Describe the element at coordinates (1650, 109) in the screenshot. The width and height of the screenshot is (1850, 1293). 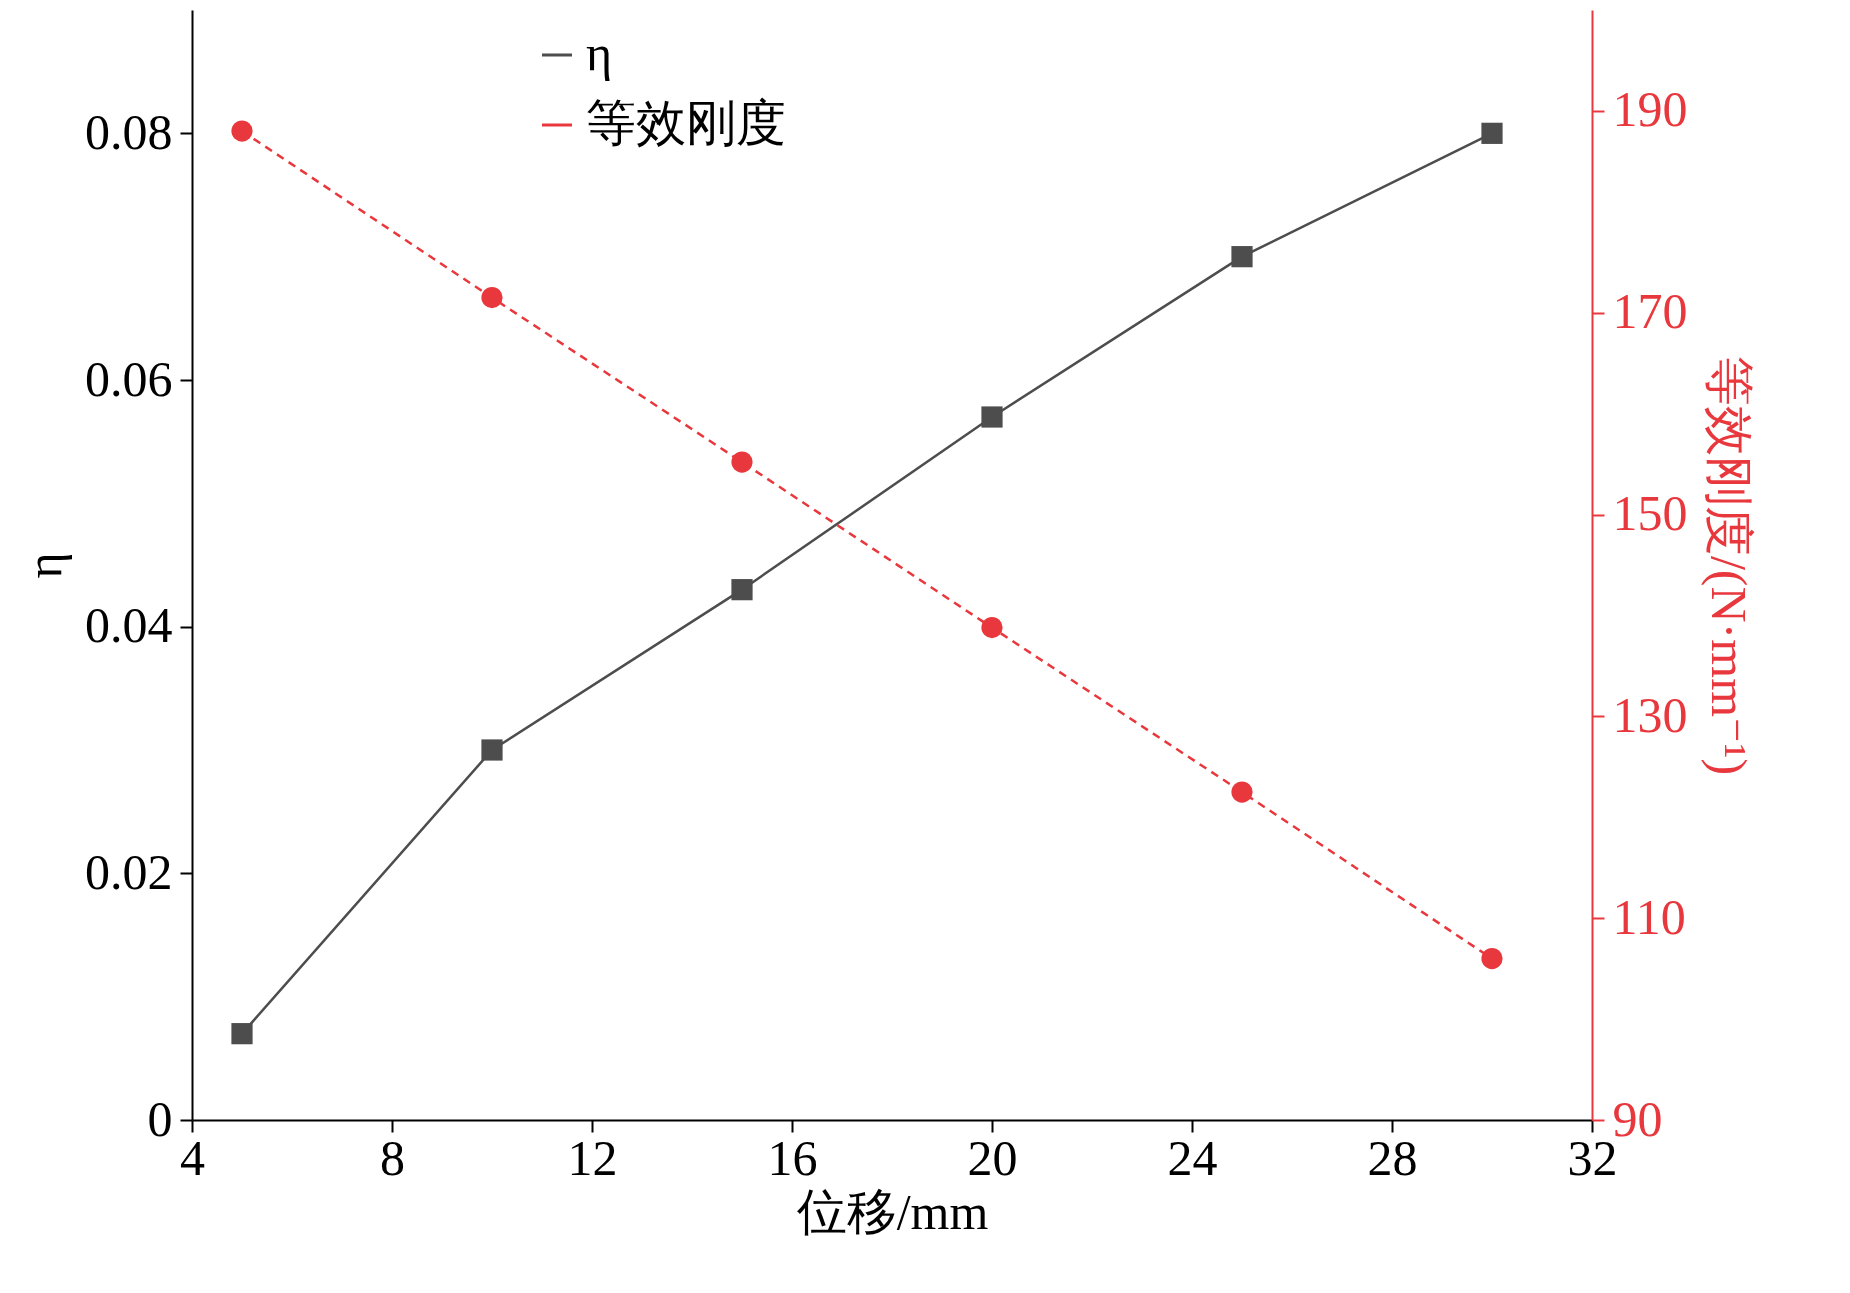
I see `y2-tick-label: 190` at that location.